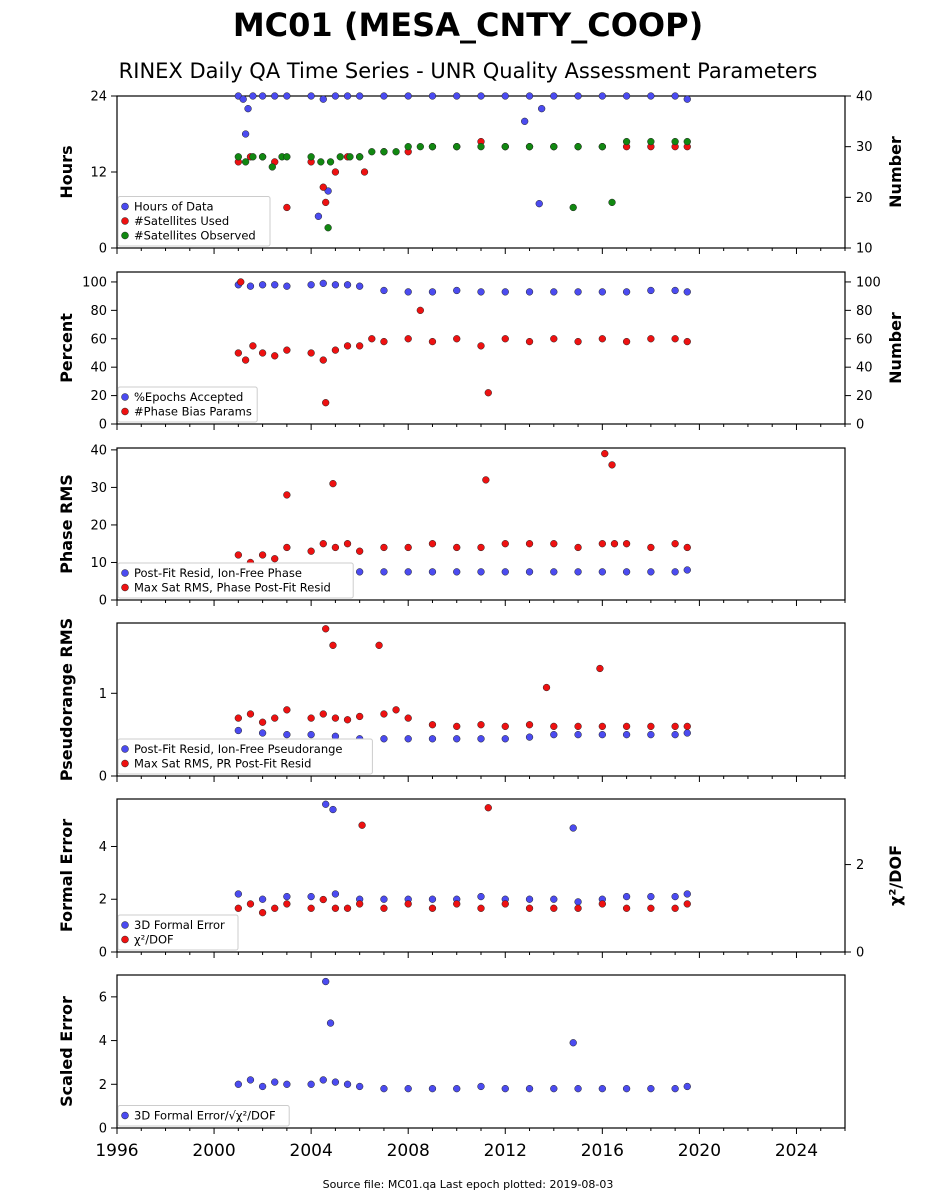 This screenshot has width=937, height=1200. I want to click on y-axis-label: Pseudorange RMS, so click(66, 699).